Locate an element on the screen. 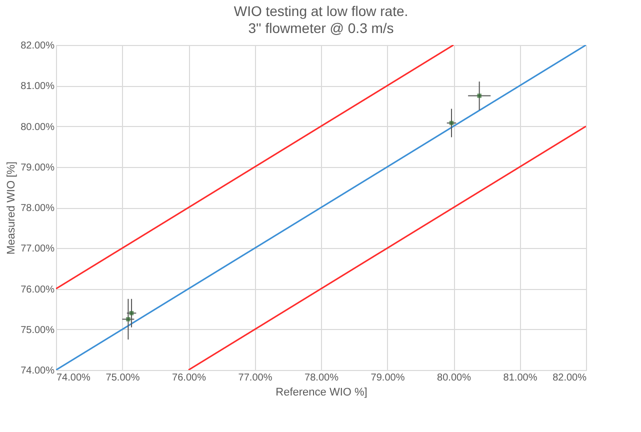  y-tick-label: 82.00% is located at coordinates (37, 46).